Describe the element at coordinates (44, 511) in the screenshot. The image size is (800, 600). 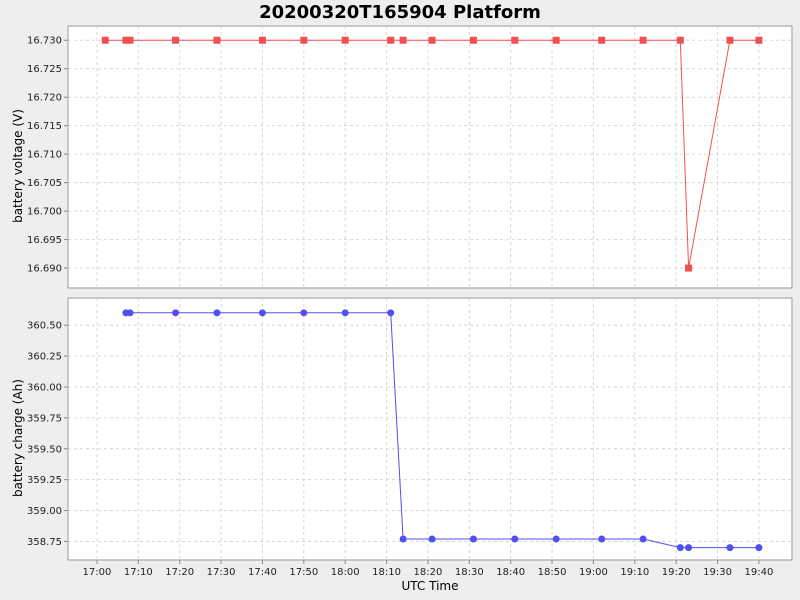
I see `y-tick-label: 359.00` at that location.